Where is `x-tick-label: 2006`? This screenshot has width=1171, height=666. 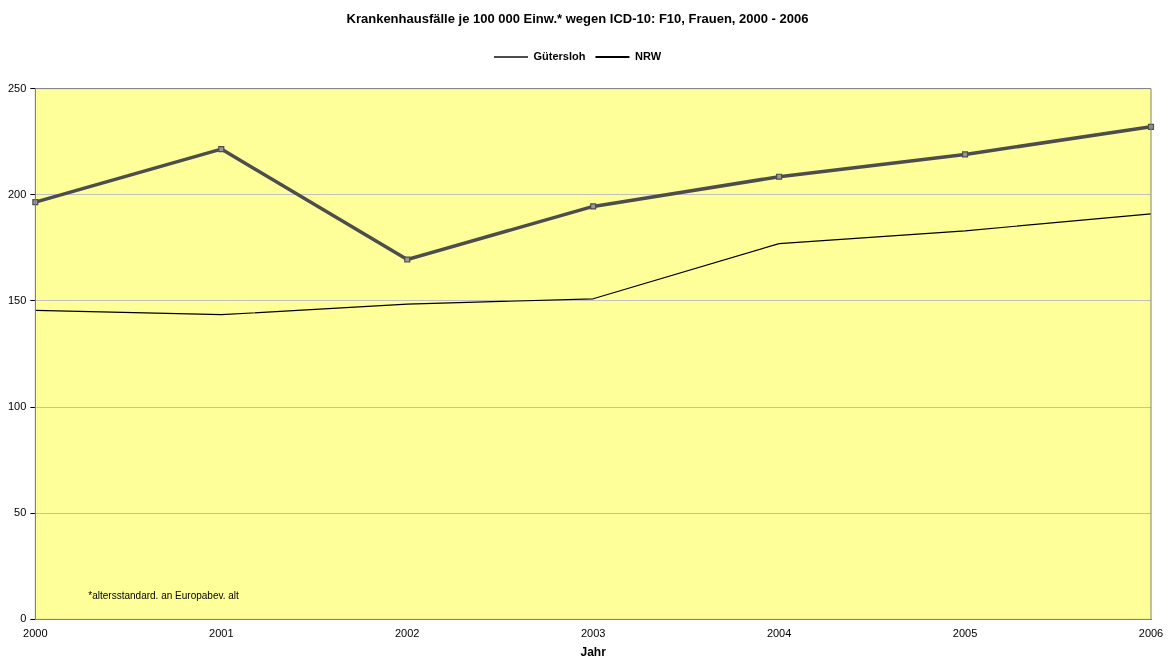 x-tick-label: 2006 is located at coordinates (1151, 633).